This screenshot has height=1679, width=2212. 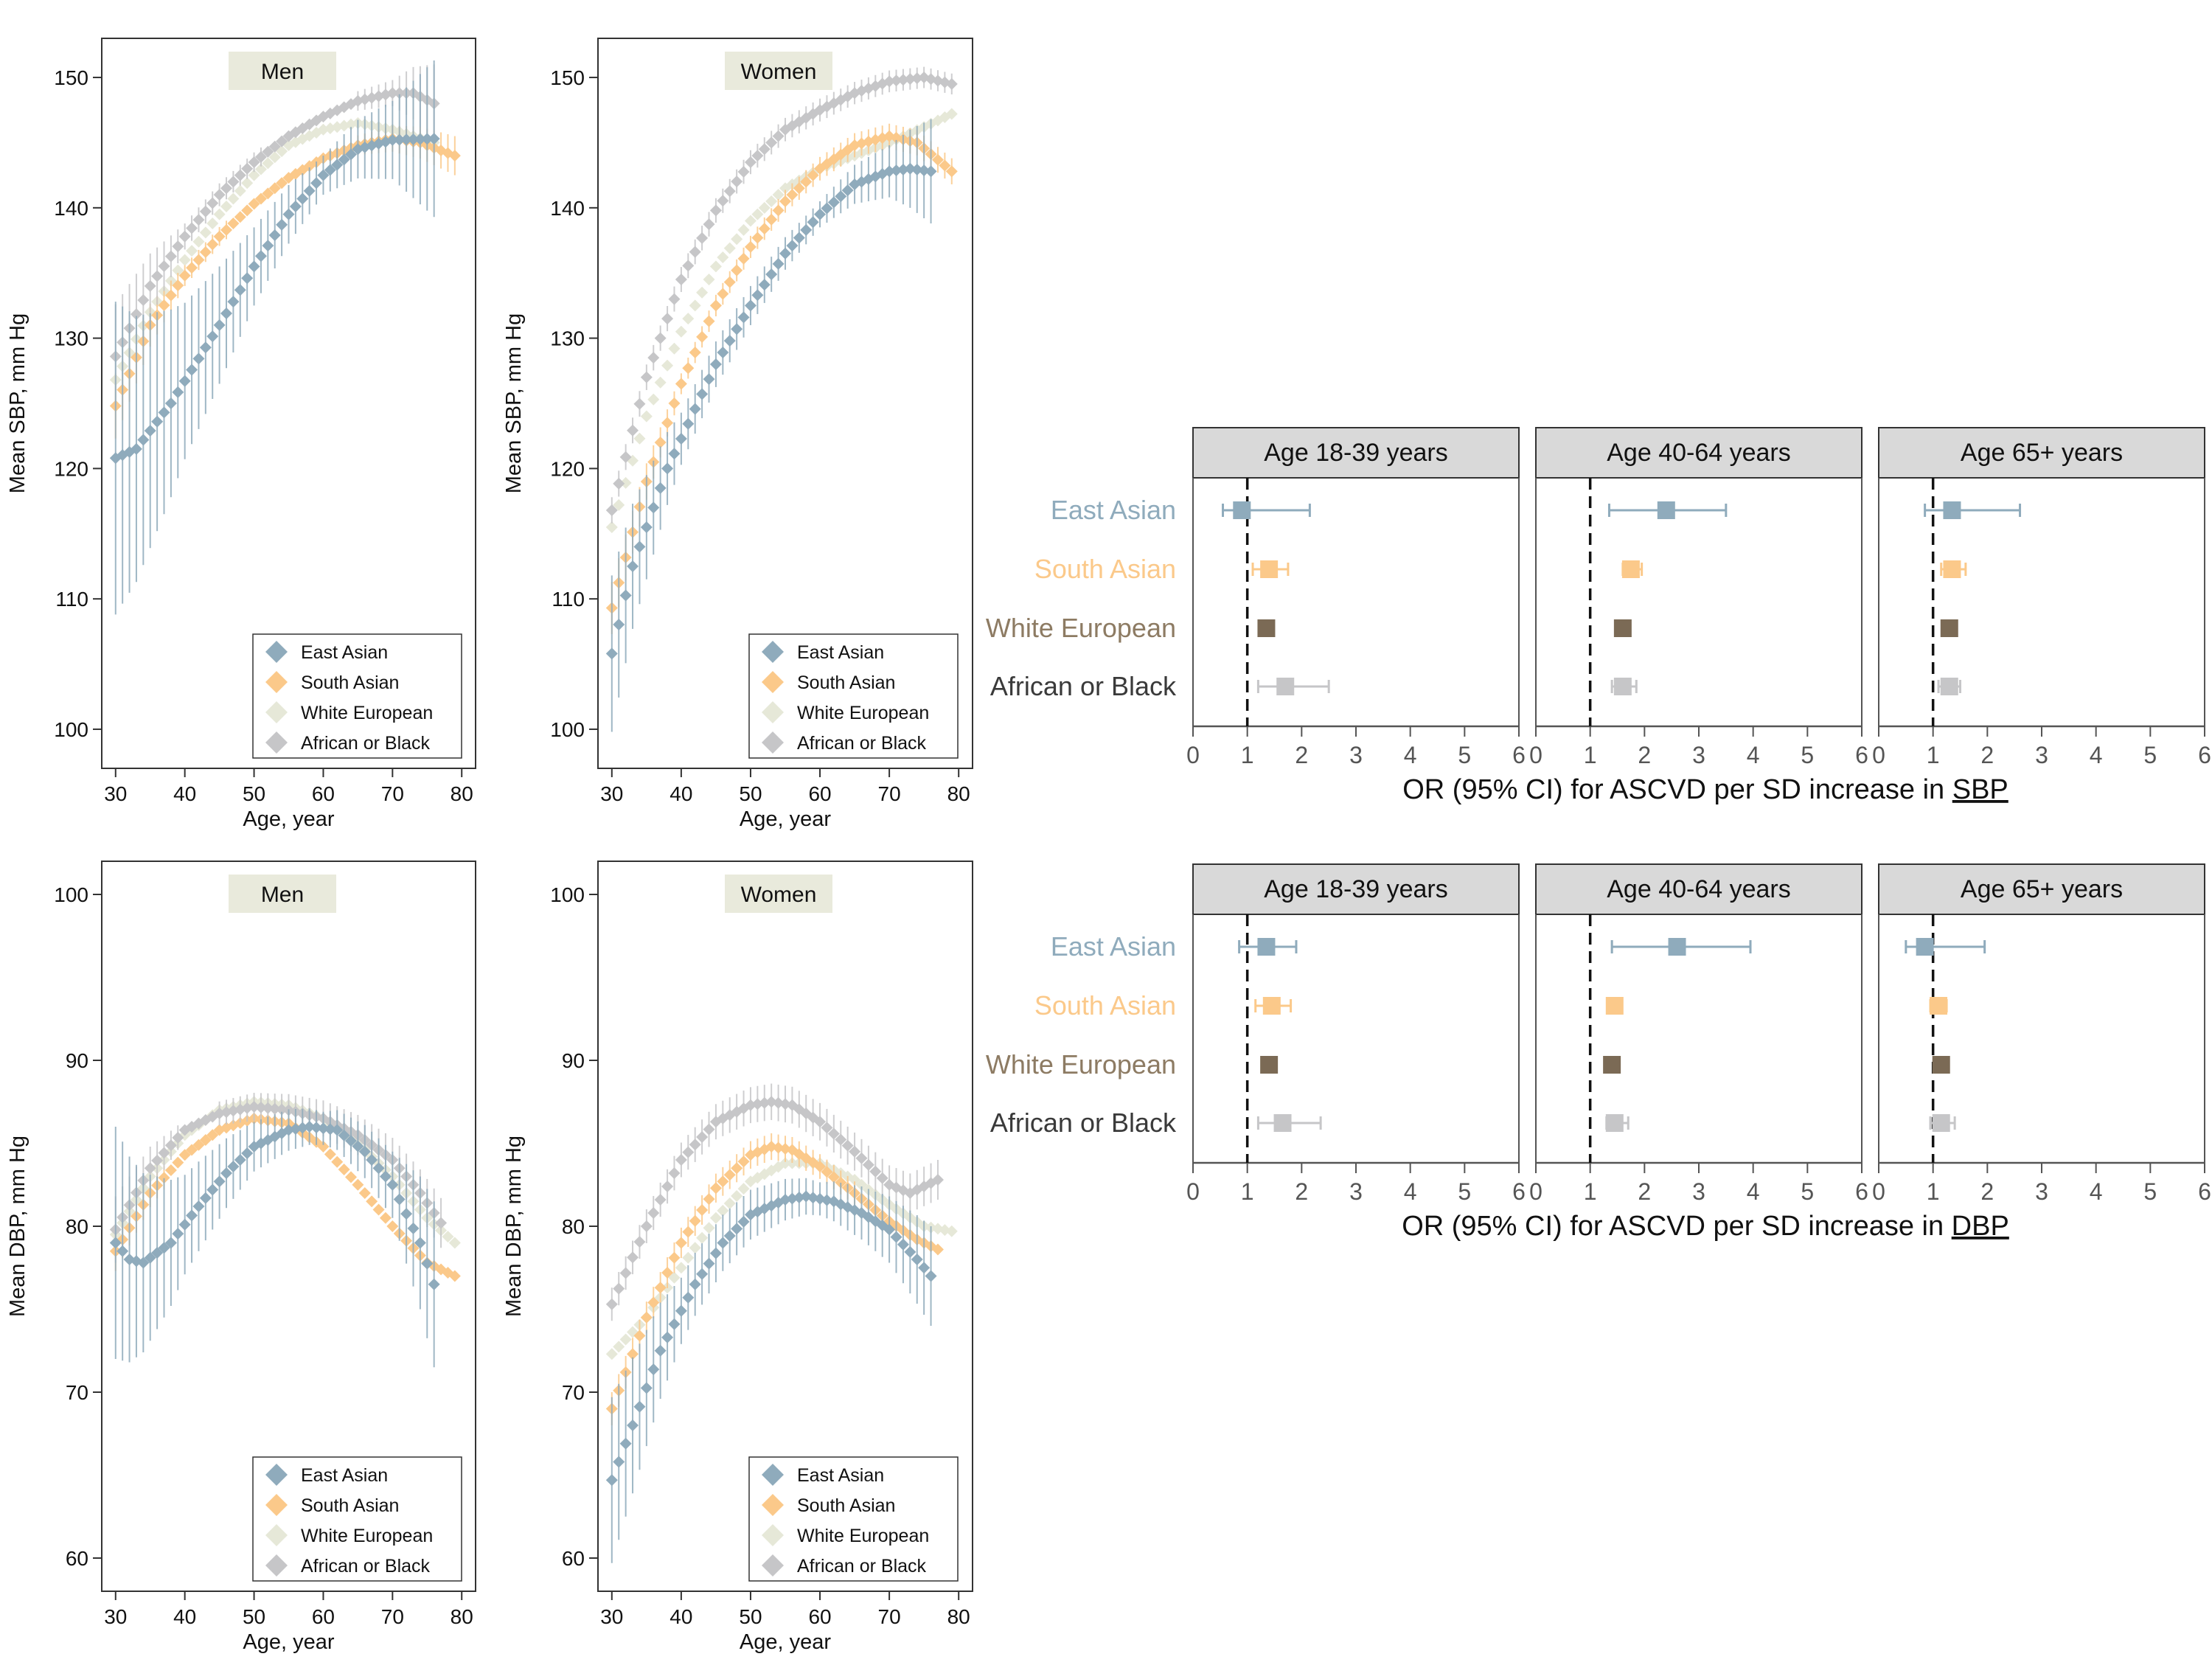 What do you see at coordinates (115, 794) in the screenshot?
I see `x-tick-label: 30` at bounding box center [115, 794].